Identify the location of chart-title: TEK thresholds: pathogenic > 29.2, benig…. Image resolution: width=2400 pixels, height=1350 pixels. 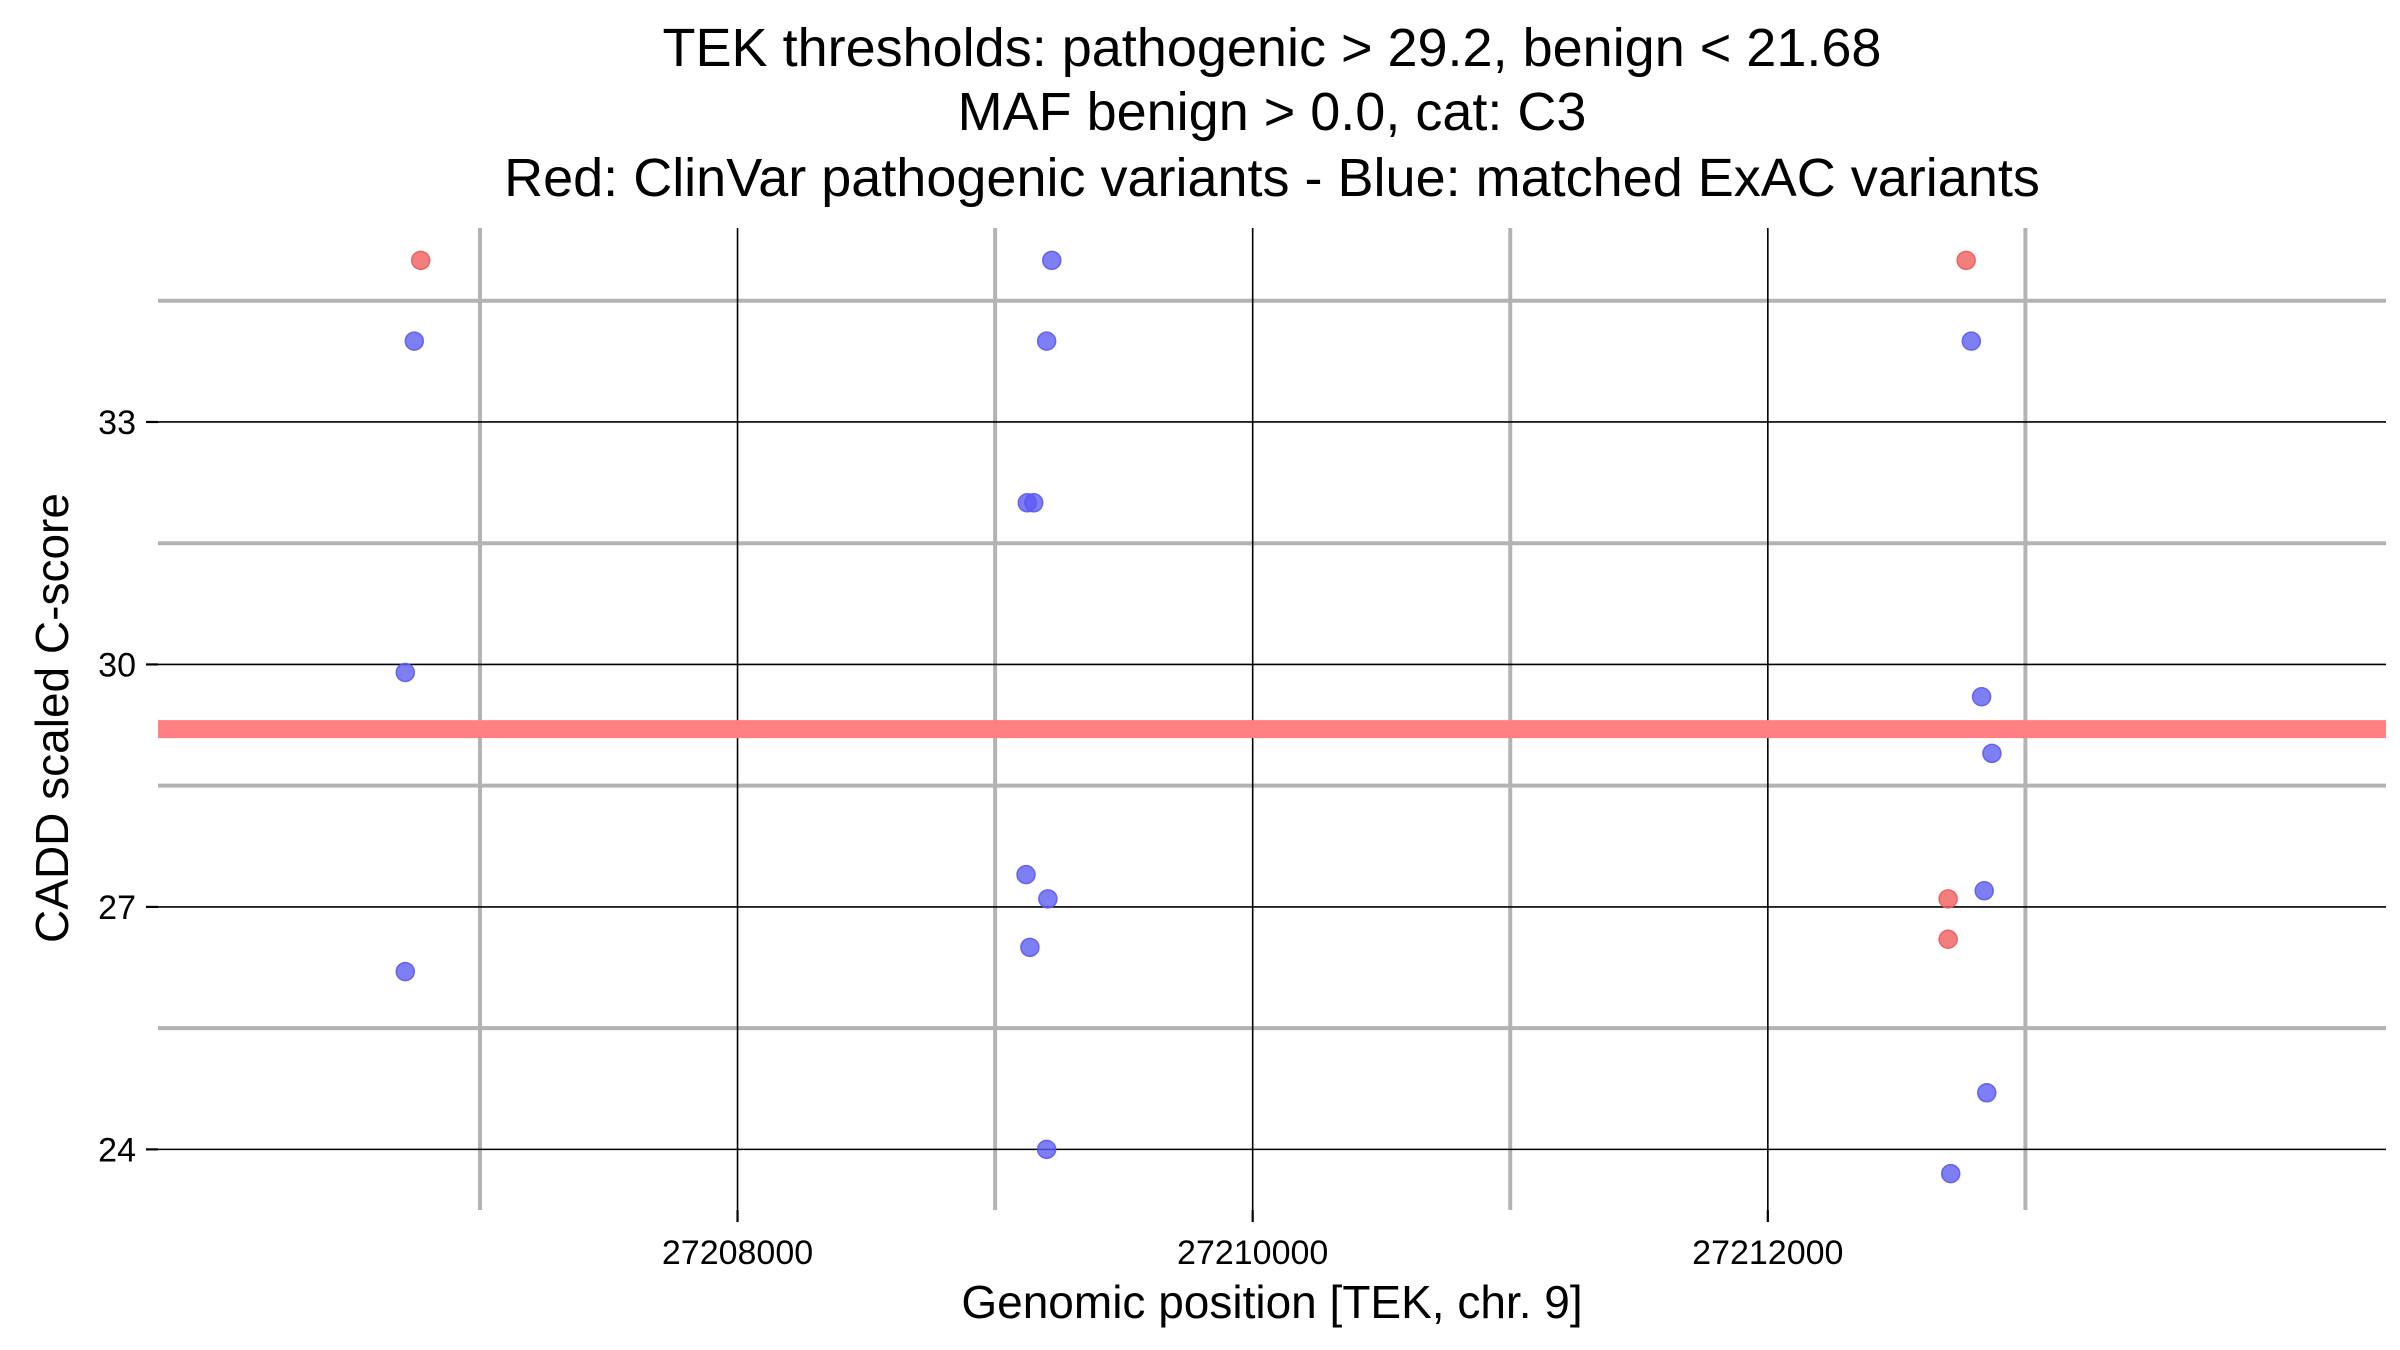
(1272, 113).